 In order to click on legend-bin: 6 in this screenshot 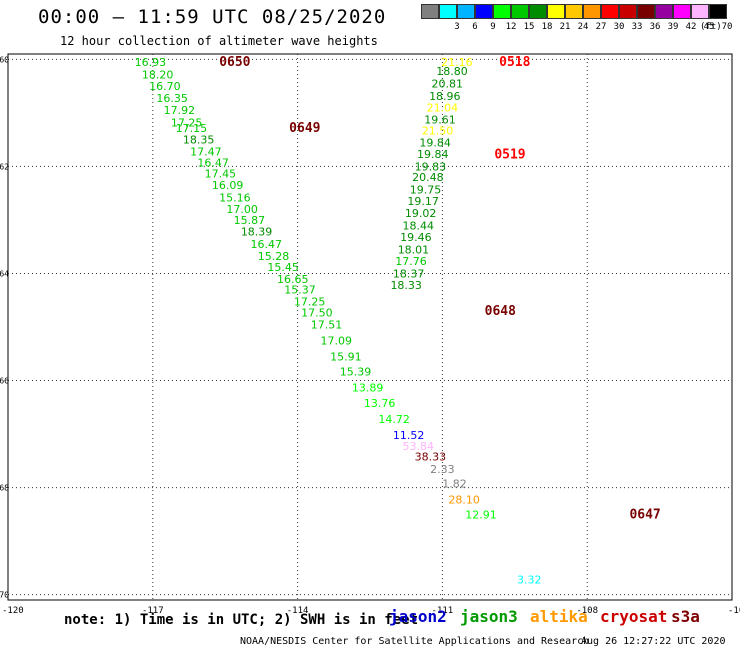, I will do `click(467, 18)`.